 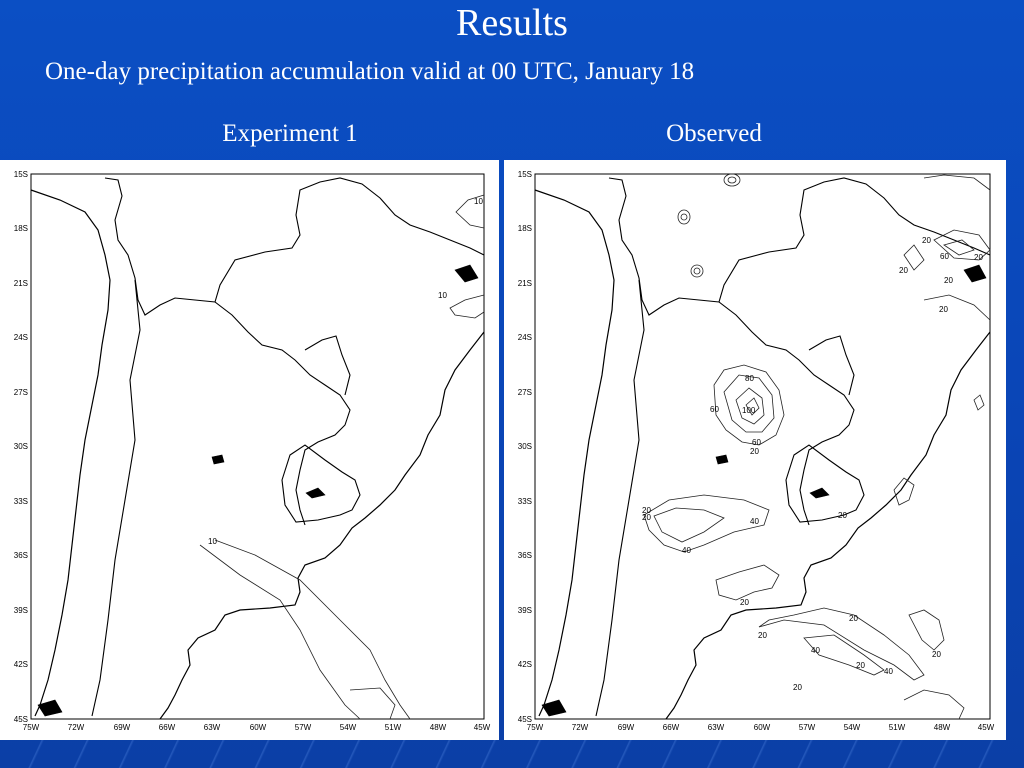 What do you see at coordinates (512, 753) in the screenshot?
I see `background-decoration` at bounding box center [512, 753].